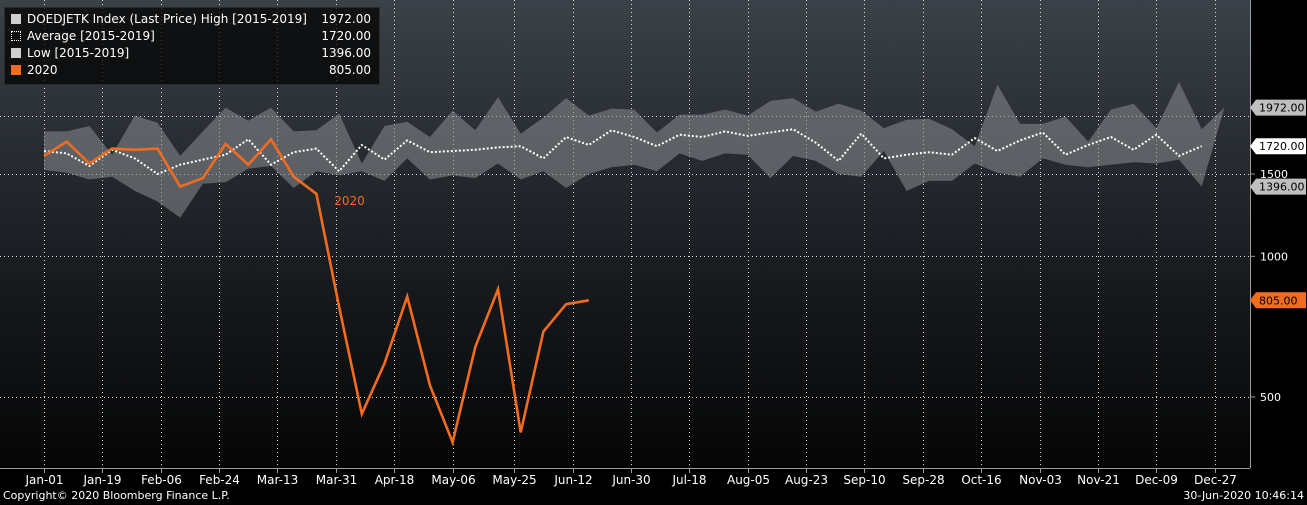  I want to click on legend-swatch-2020, so click(16, 70).